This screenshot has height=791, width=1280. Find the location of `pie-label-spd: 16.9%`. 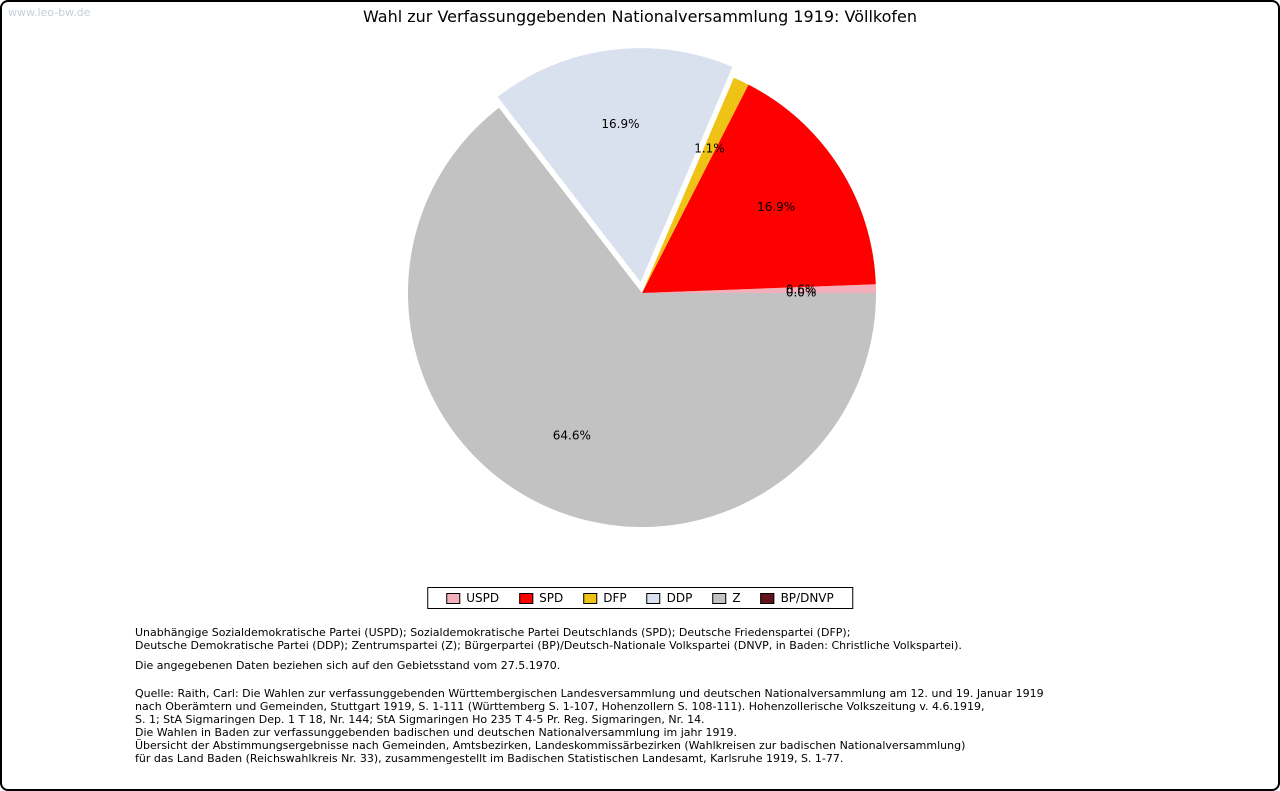

pie-label-spd: 16.9% is located at coordinates (776, 207).